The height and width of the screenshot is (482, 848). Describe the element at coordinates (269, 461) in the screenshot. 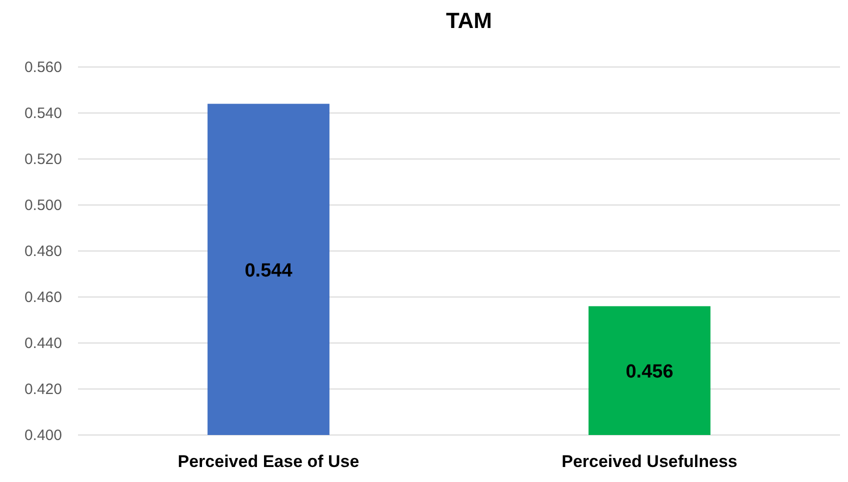

I see `x-tick-label: Perceived Ease of Use` at that location.